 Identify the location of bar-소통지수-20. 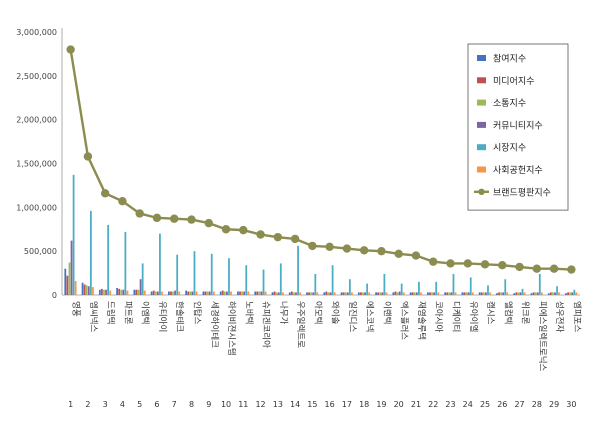
(397, 293).